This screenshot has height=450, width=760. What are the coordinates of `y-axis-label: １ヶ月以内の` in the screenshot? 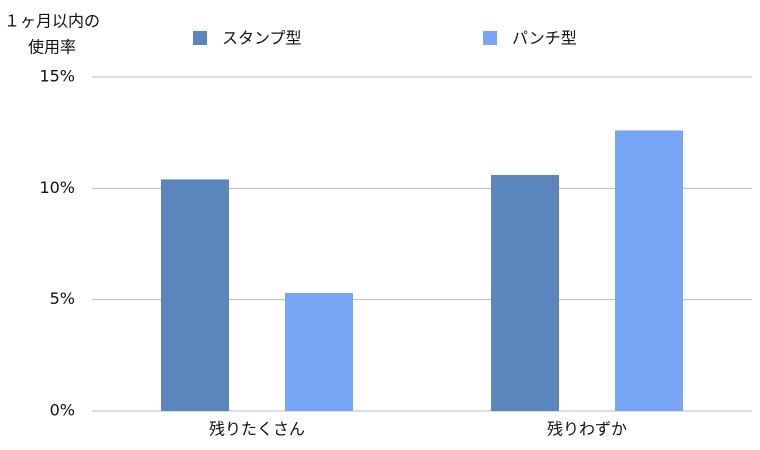 It's located at (52, 21).